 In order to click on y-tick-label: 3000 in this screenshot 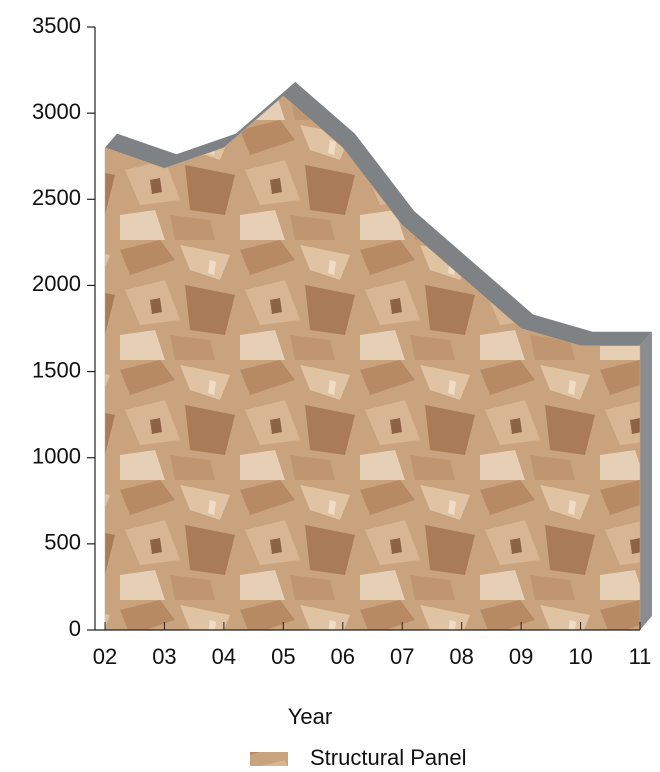, I will do `click(56, 111)`.